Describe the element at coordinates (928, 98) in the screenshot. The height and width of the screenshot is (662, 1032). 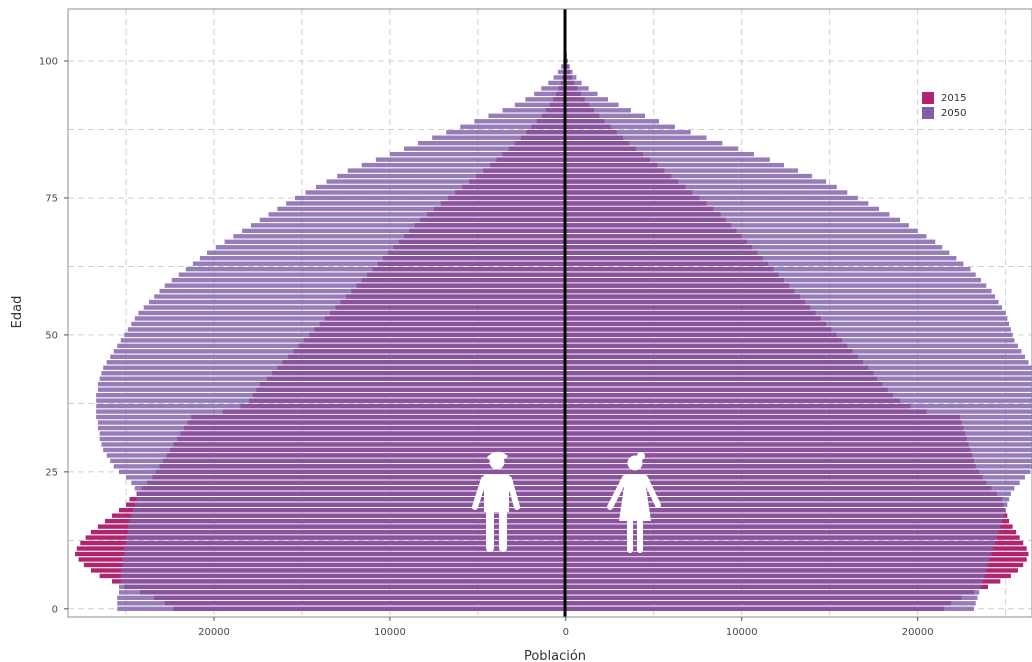
I see `legend-swatch-2015` at that location.